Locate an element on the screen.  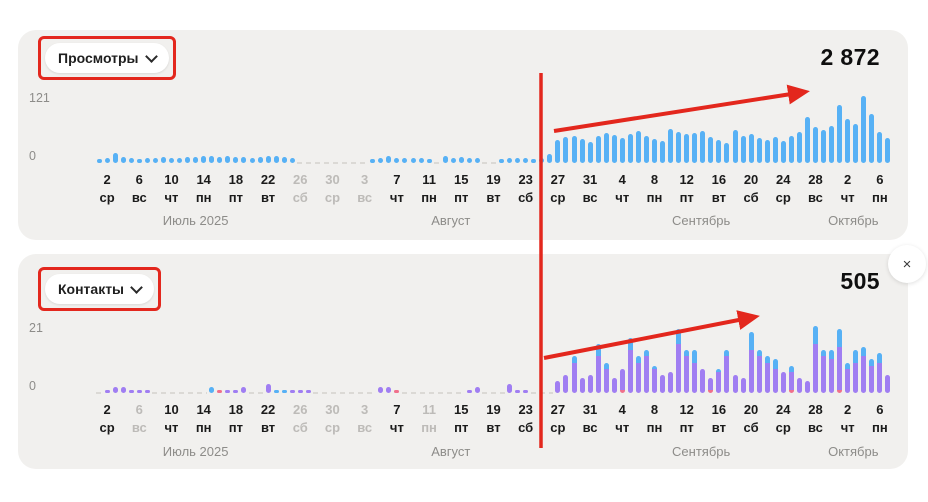
x-tick: 15 пт is located at coordinates (461, 418).